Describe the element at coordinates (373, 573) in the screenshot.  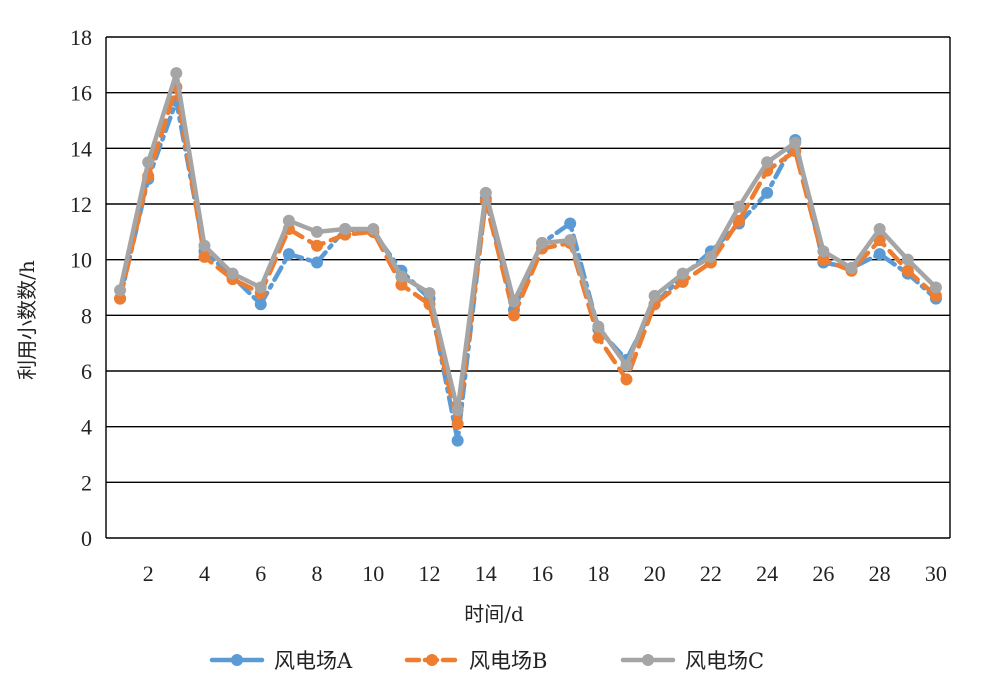
I see `x-tick-label: 10` at that location.